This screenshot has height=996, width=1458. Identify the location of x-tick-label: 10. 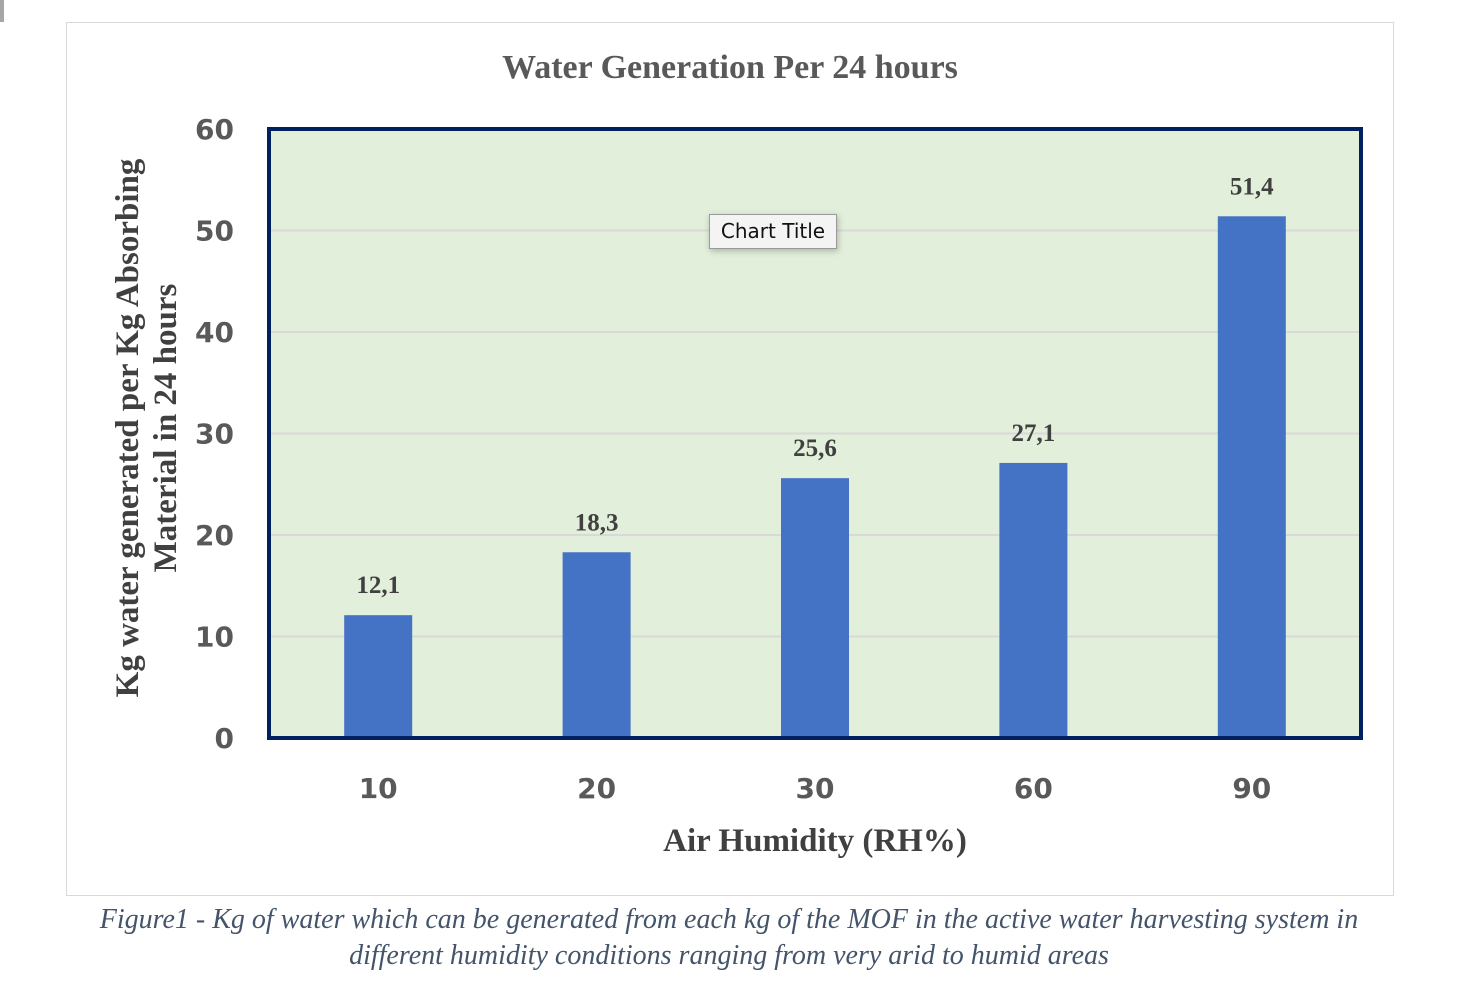
(378, 788).